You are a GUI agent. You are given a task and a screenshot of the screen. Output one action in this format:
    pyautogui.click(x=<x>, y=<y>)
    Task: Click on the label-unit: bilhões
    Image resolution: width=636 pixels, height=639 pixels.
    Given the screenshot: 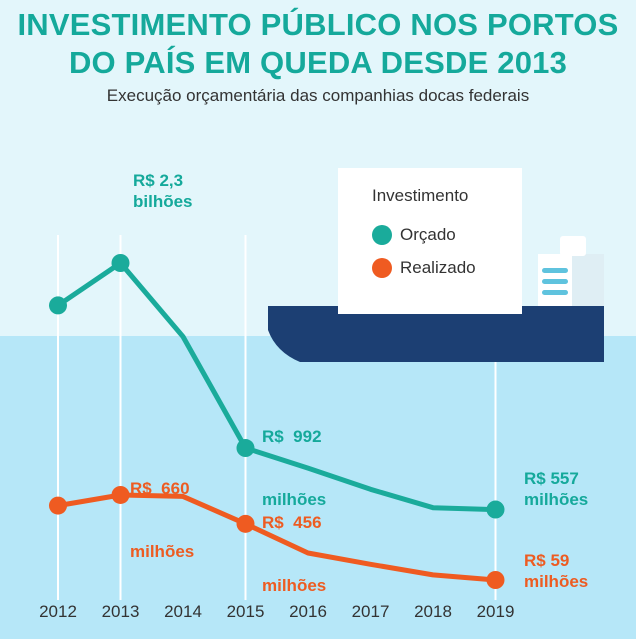 What is the action you would take?
    pyautogui.click(x=163, y=201)
    